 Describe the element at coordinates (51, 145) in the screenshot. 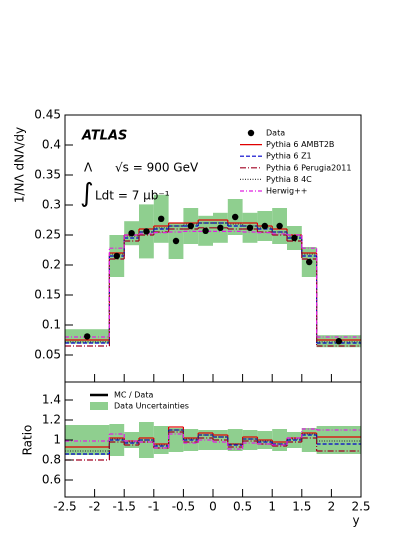

I see `y-tick-label: 0.4` at that location.